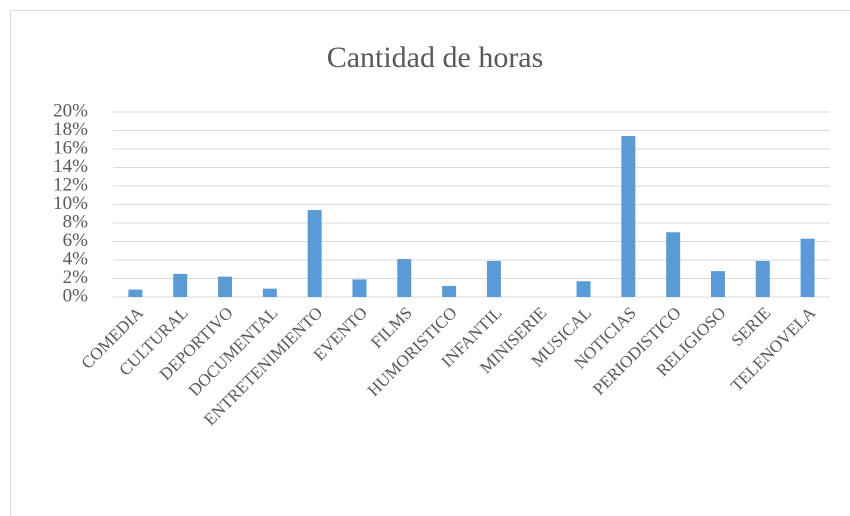  I want to click on y-tick-label: 4%, so click(76, 258).